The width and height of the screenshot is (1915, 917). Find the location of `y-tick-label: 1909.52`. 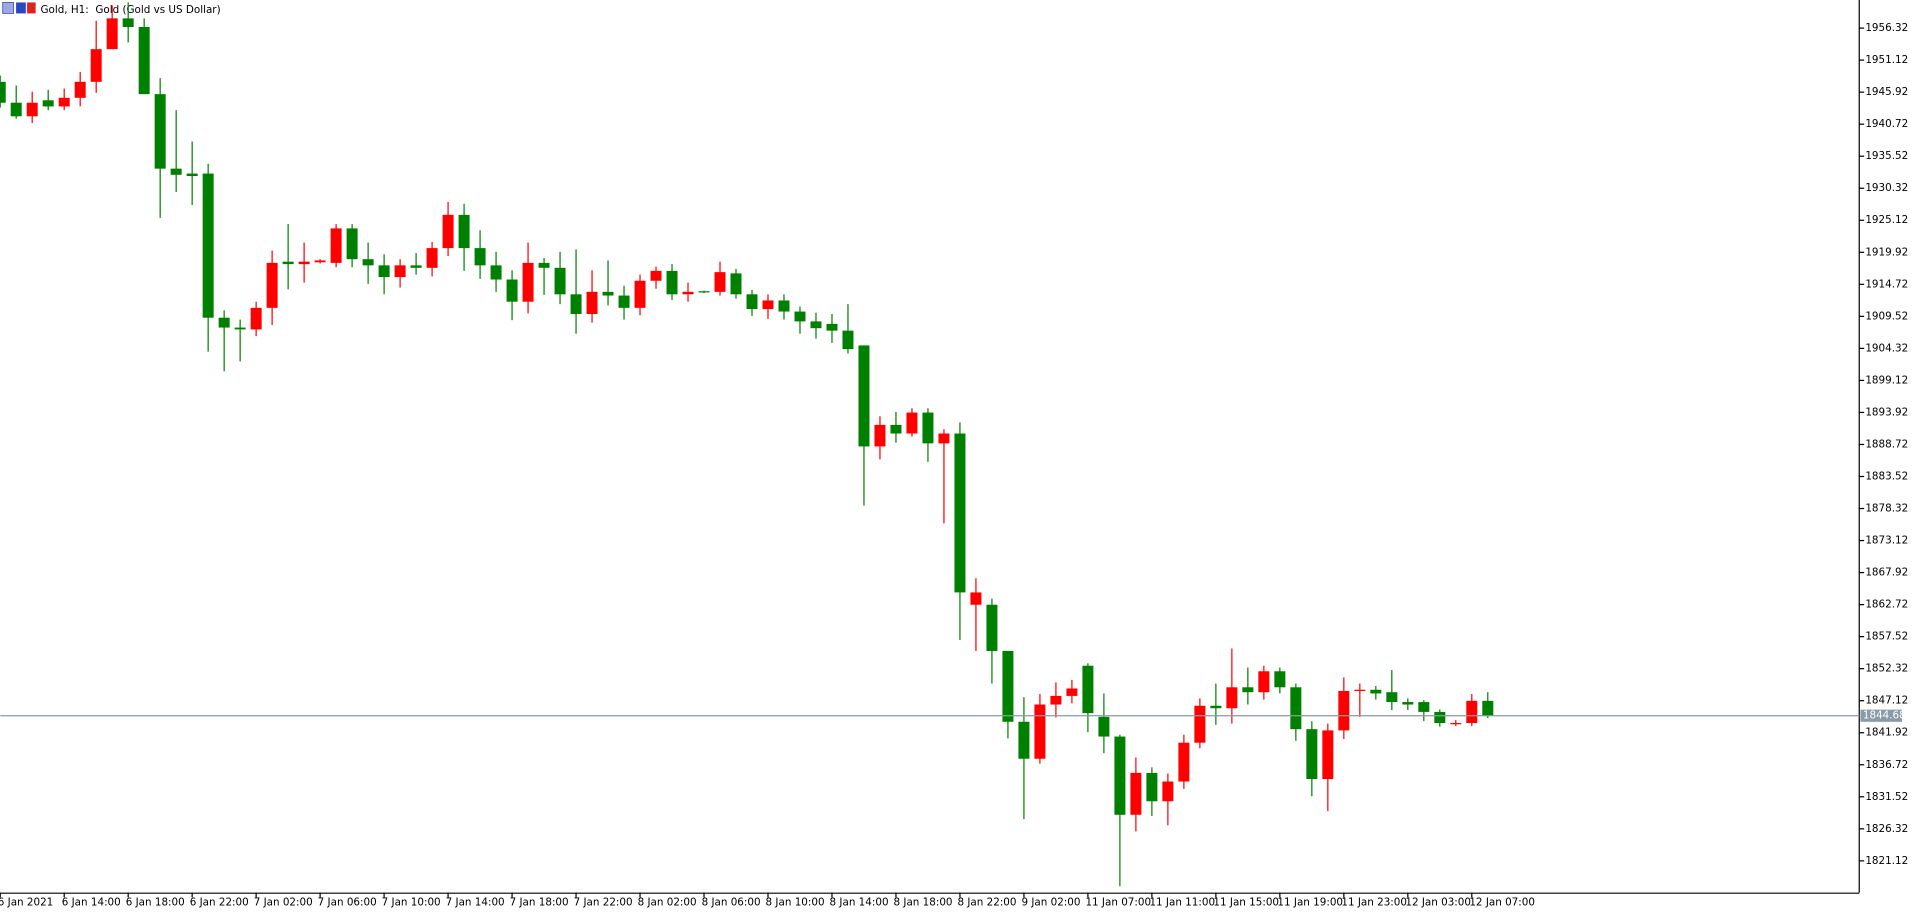

y-tick-label: 1909.52 is located at coordinates (1886, 316).